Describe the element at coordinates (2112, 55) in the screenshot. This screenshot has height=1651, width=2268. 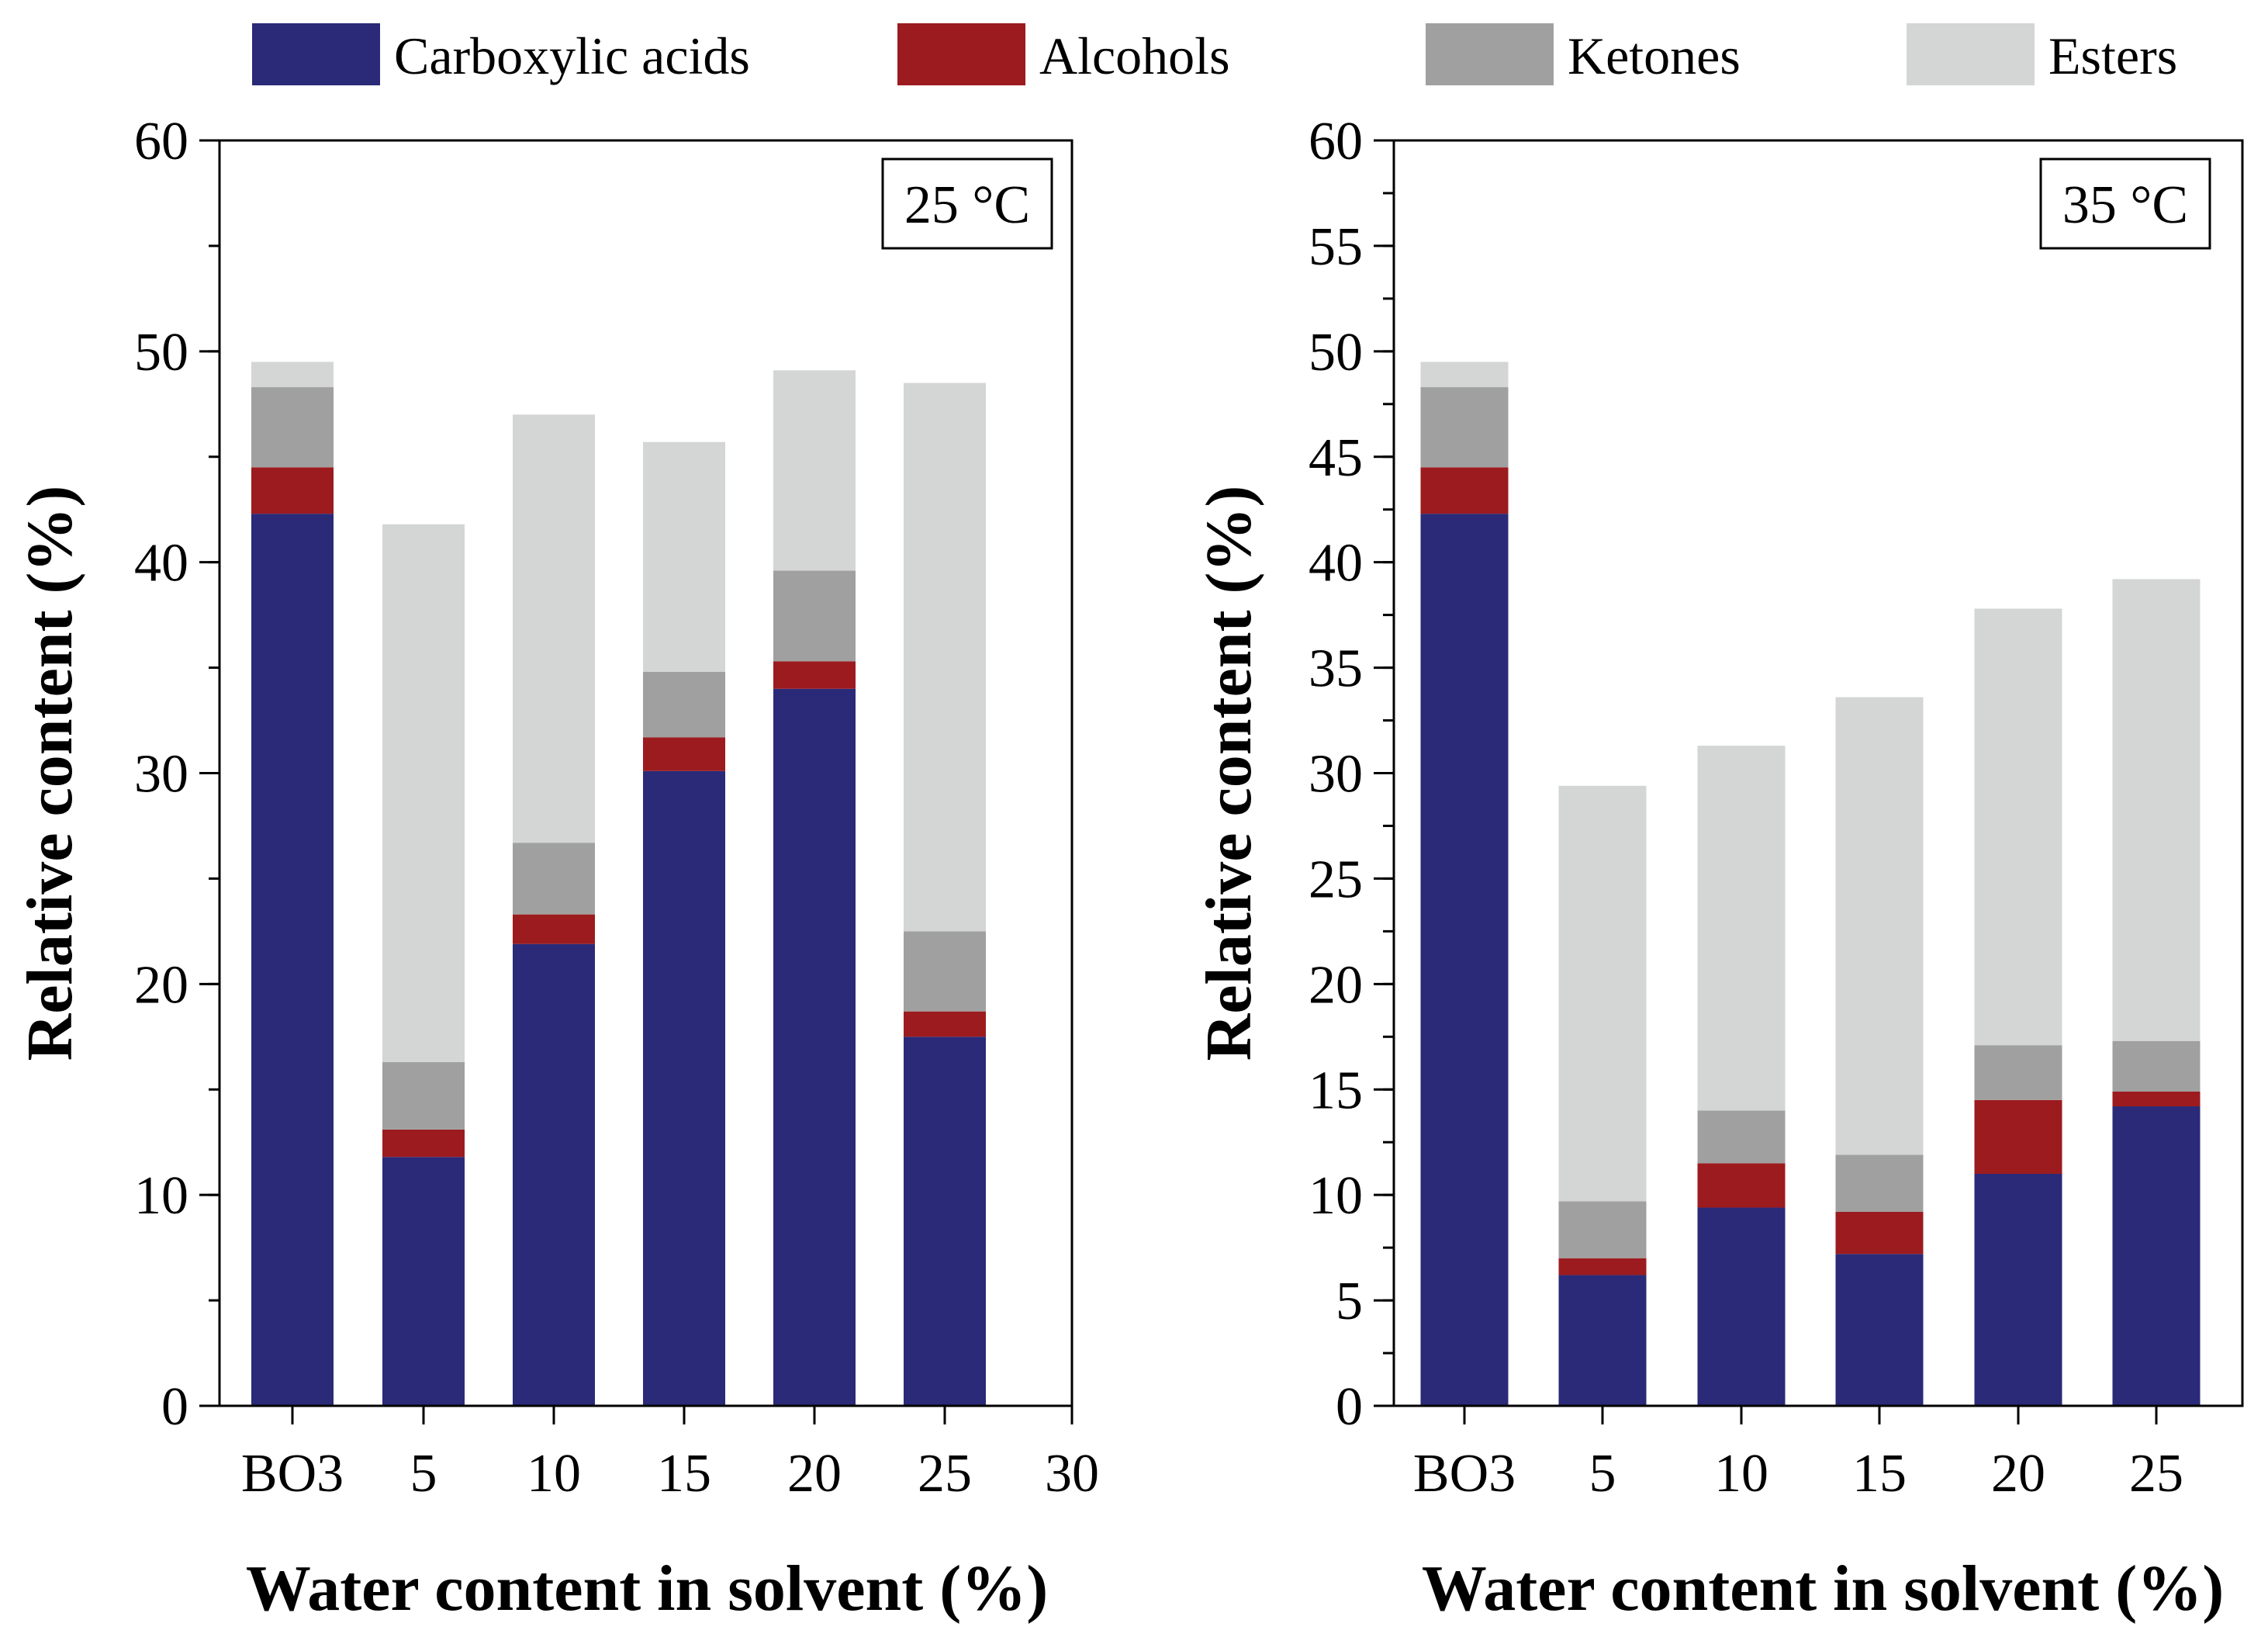
I see `legend-label-esters: Esters` at that location.